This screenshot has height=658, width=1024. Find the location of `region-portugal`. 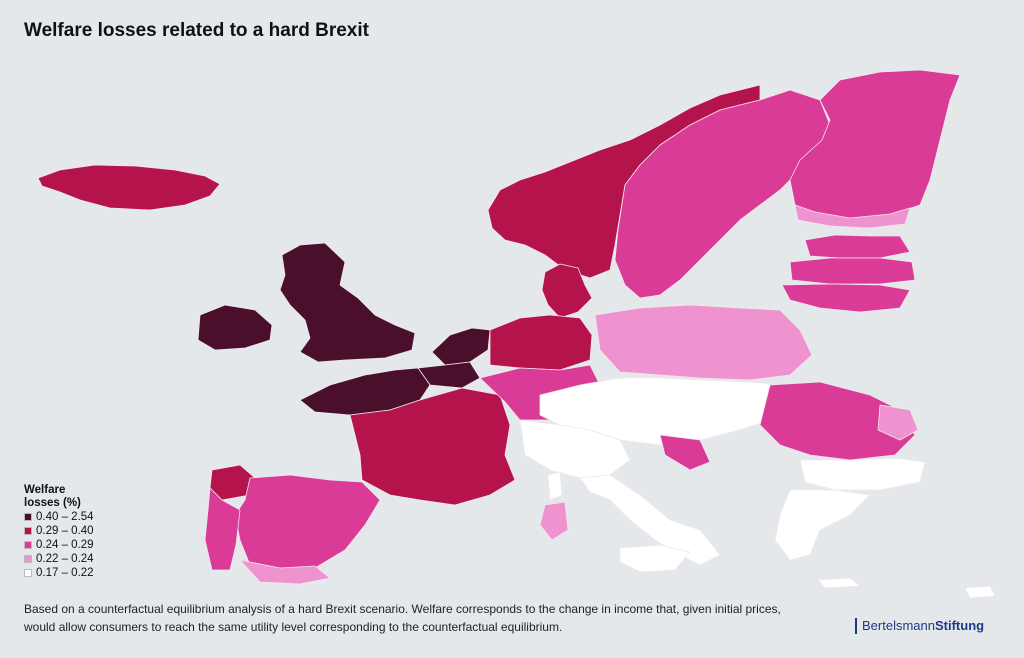

region-portugal is located at coordinates (222, 529).